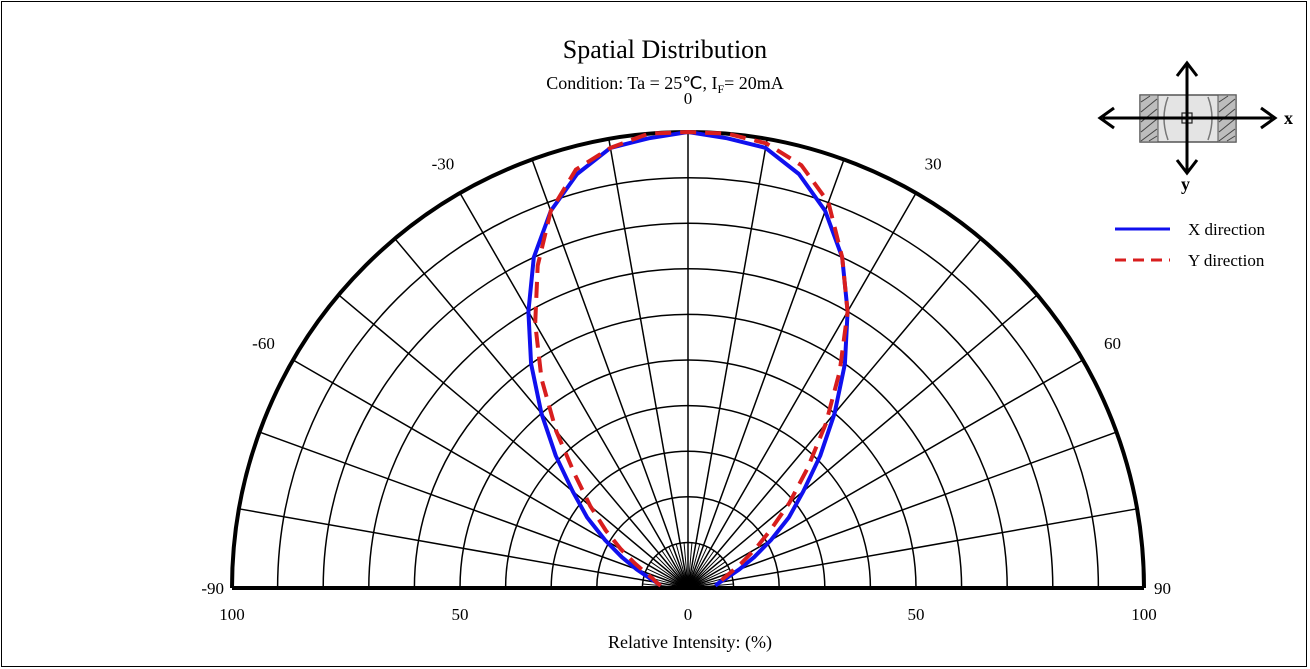 The image size is (1310, 669). What do you see at coordinates (665, 49) in the screenshot?
I see `chart-title: Spatial Distribution` at bounding box center [665, 49].